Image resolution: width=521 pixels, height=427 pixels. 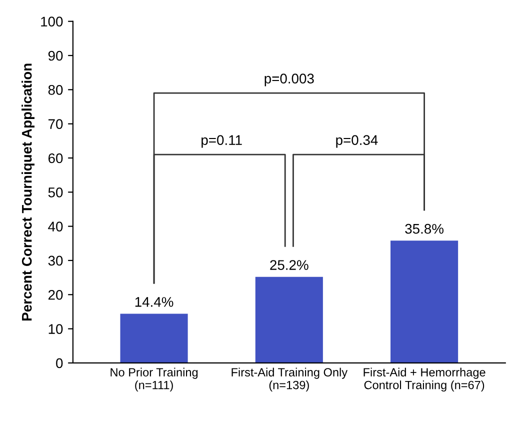 I want to click on y-tick-label: 30, so click(x=55, y=261).